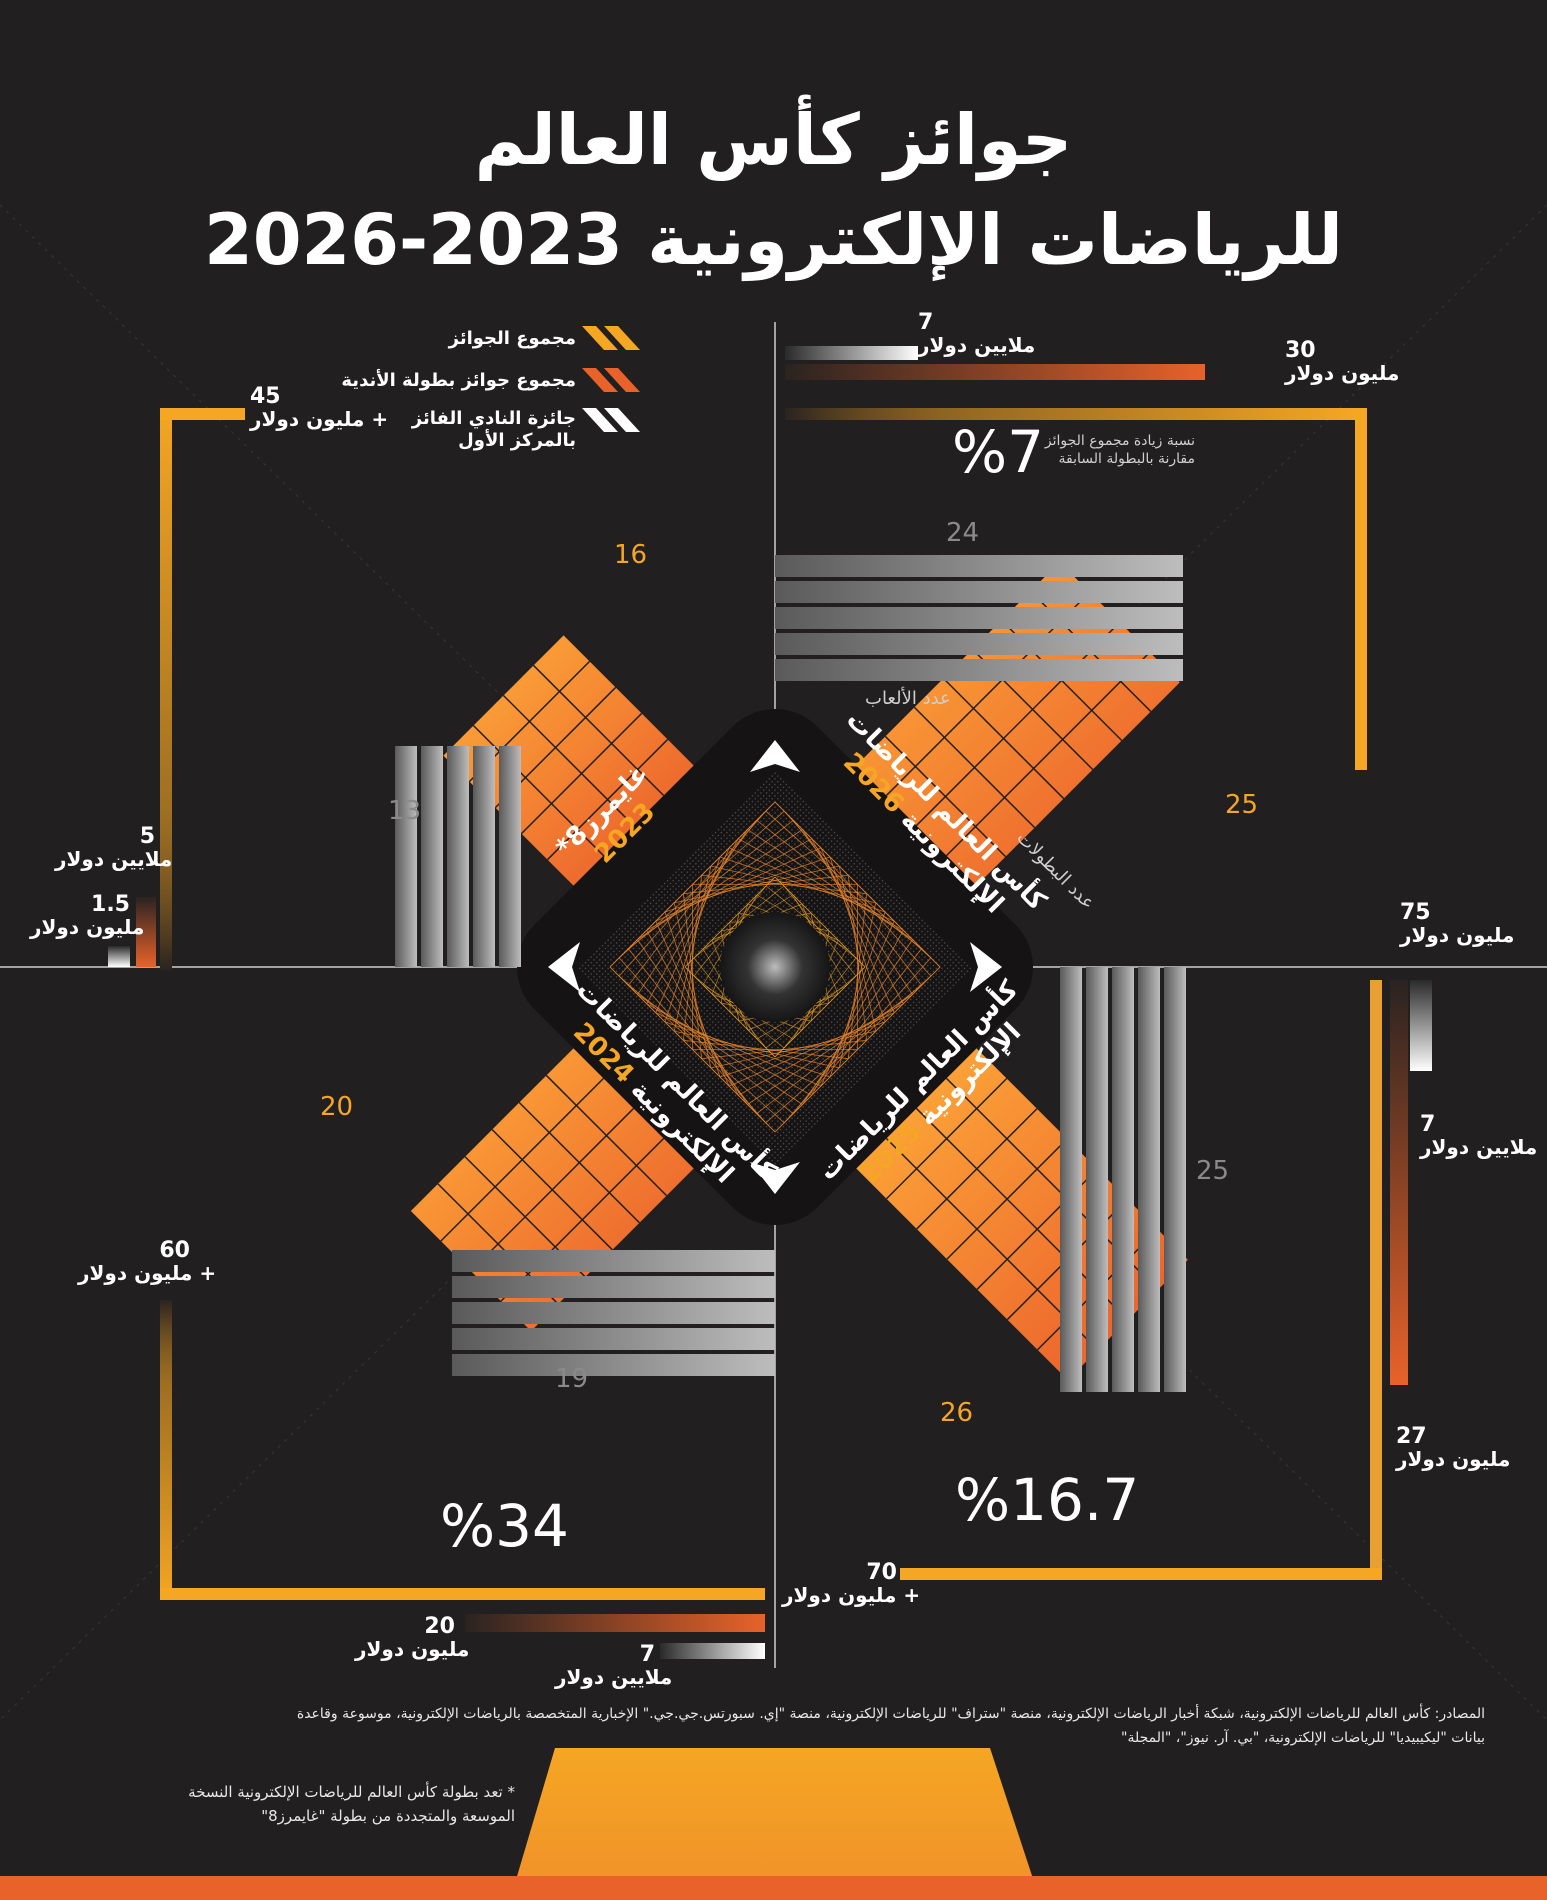  I want to click on games-bar-2023, so click(458, 856).